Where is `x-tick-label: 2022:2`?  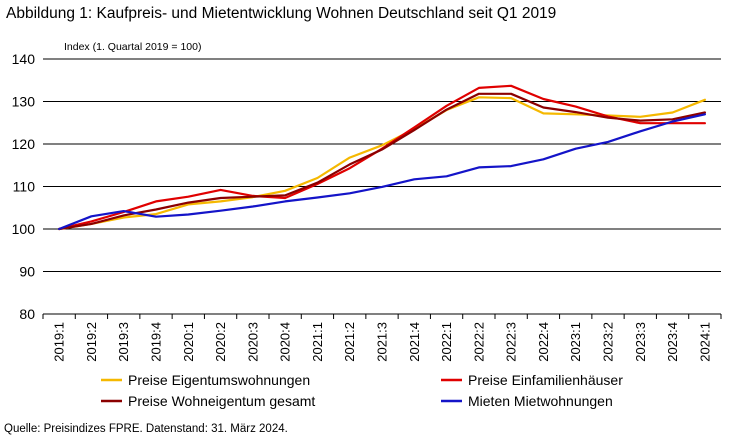
x-tick-label: 2022:2 is located at coordinates (478, 342).